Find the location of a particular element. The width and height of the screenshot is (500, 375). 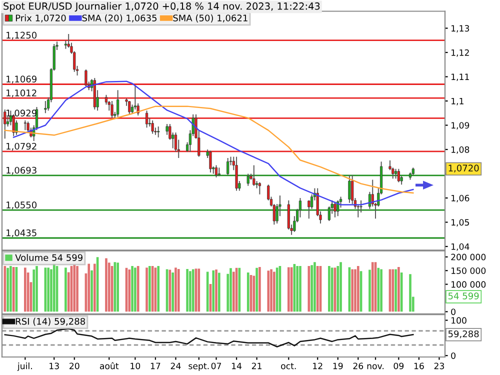

x-tick-label: juil. is located at coordinates (24, 366).